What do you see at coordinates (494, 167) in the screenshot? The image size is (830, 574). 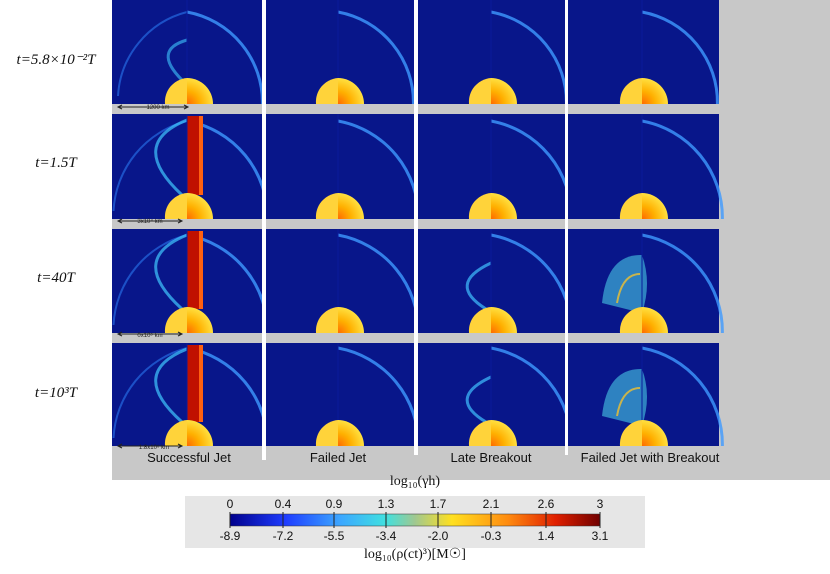 I see `panel-r2-c3` at bounding box center [494, 167].